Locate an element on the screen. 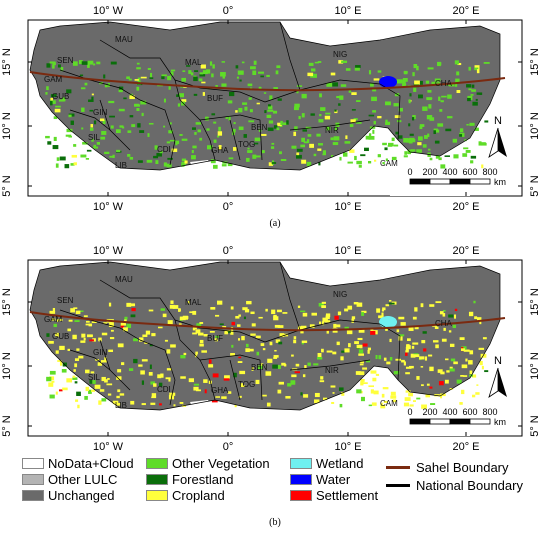 Image resolution: width=550 pixels, height=533 pixels. bottom-longitude-label: 0° is located at coordinates (228, 207).